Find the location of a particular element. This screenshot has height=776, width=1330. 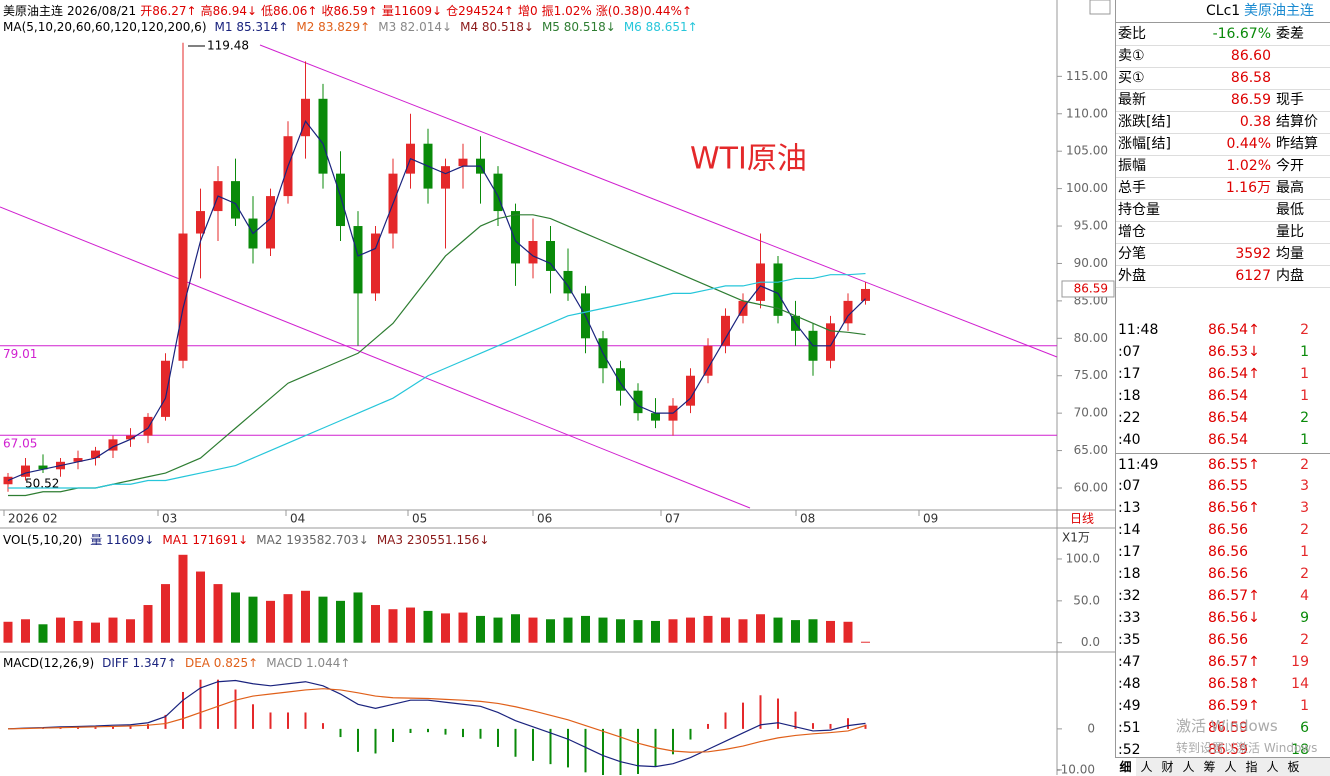

tick-count: 9 is located at coordinates (1304, 618).